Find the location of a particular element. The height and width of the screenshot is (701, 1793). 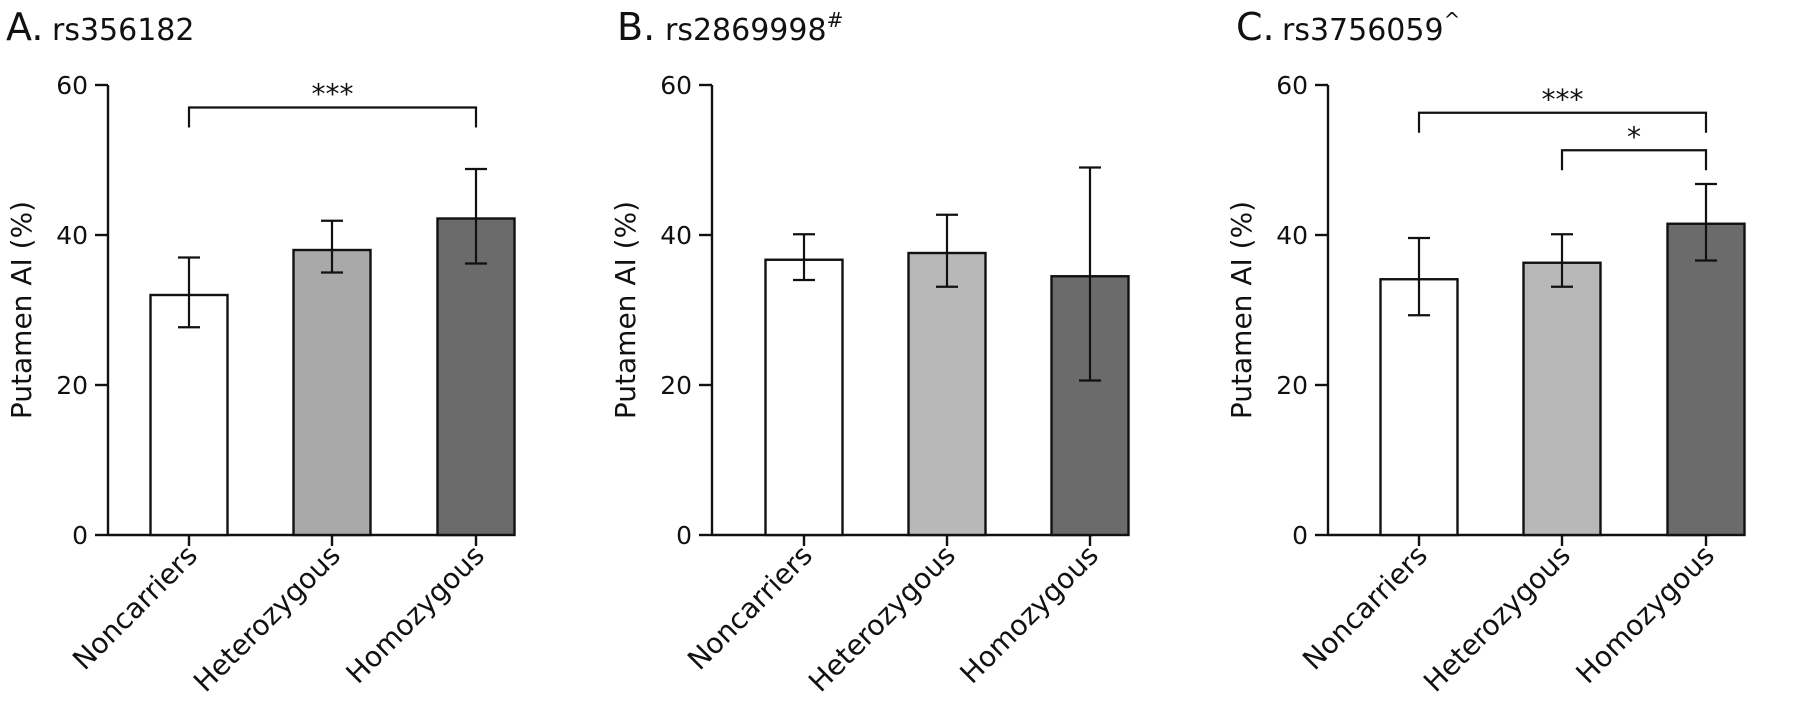

panel-b-letter: B. is located at coordinates (636, 27).